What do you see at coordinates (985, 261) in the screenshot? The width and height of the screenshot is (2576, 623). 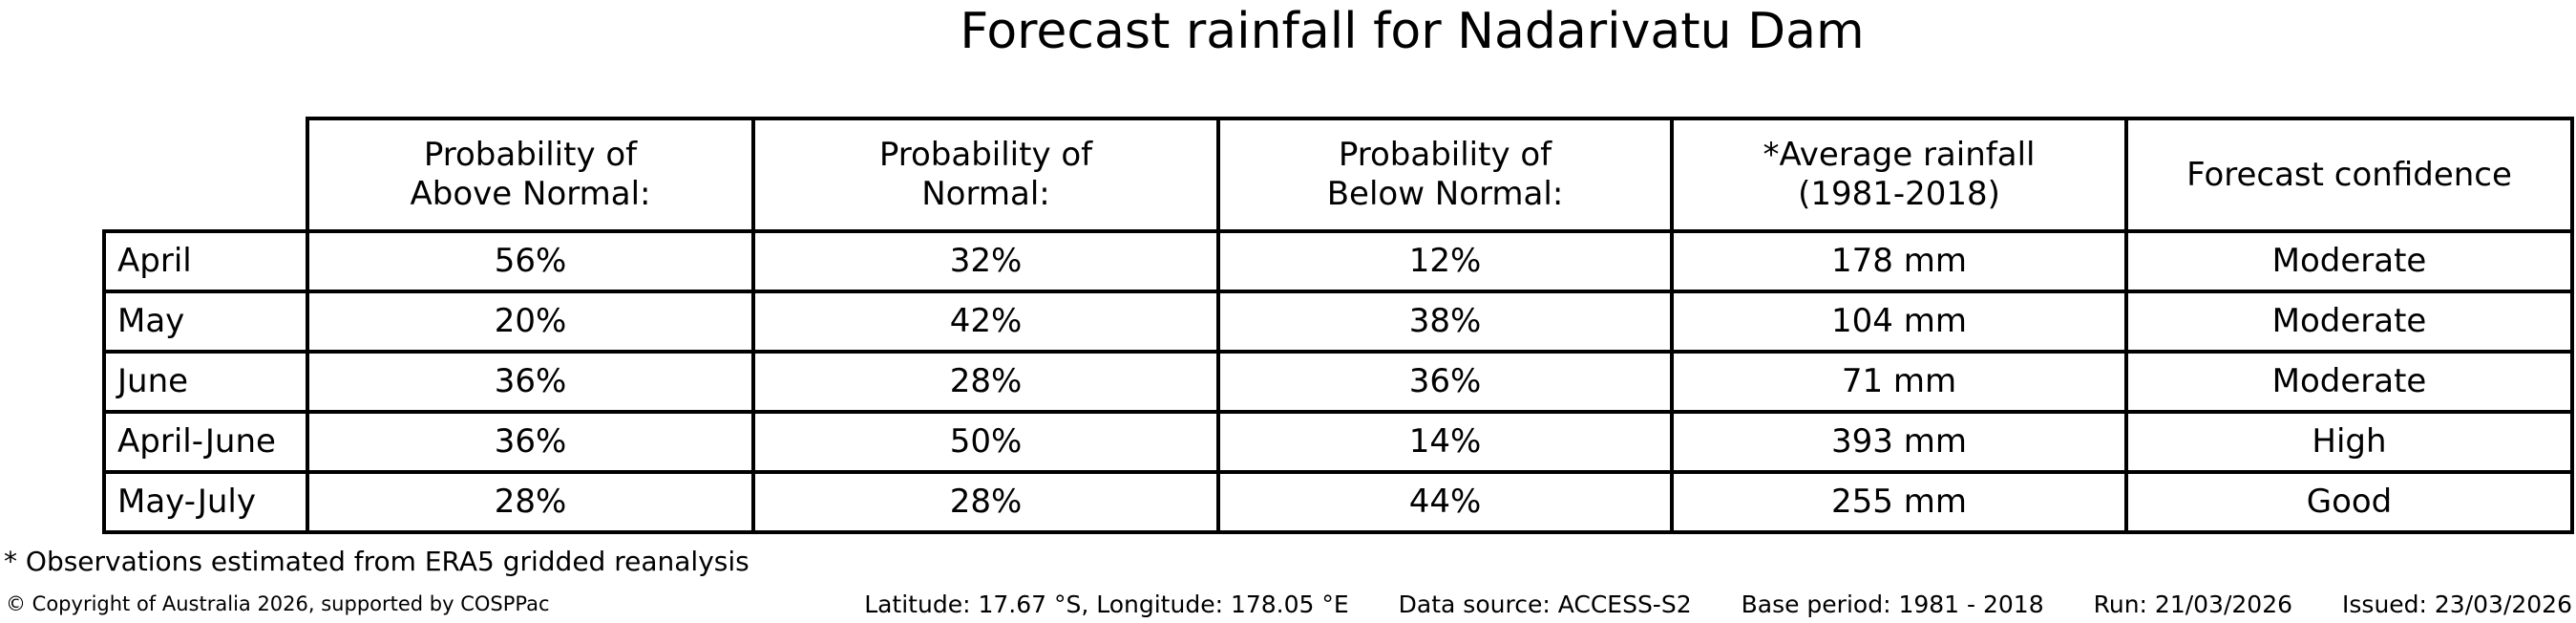 I see `cell-normal: 32%` at bounding box center [985, 261].